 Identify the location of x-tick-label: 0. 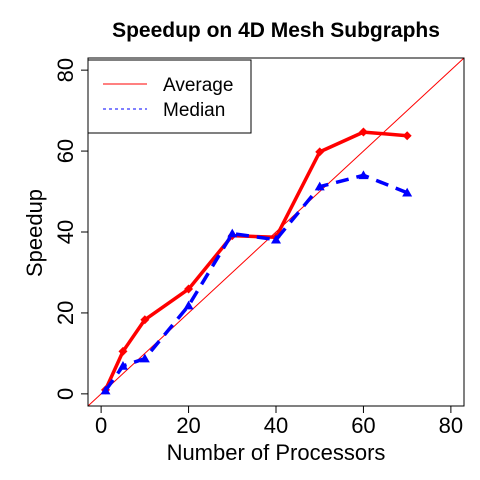
(101, 425).